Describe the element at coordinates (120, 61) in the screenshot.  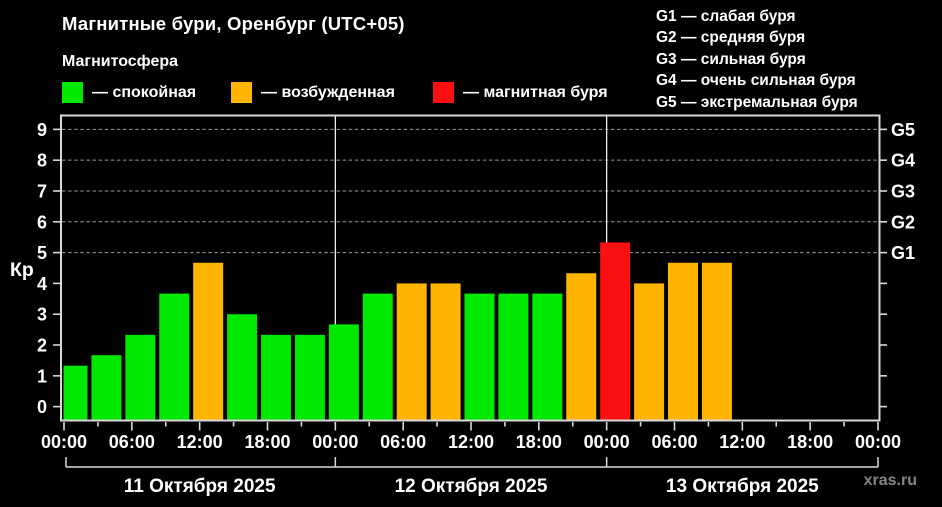
I see `chart-subtitle: Магнитосфера` at that location.